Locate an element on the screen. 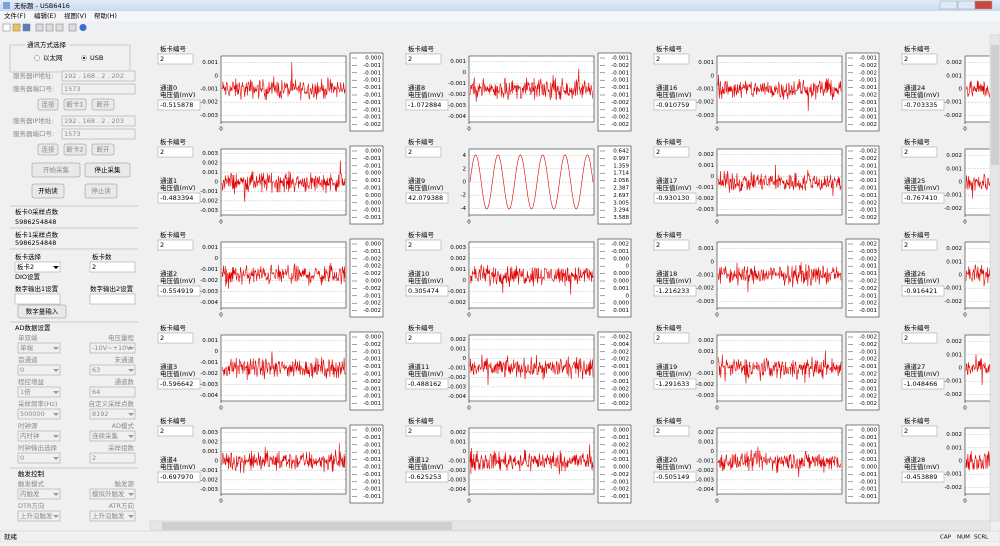 The image size is (1000, 546). y-tick-label: -0.003 is located at coordinates (705, 302).